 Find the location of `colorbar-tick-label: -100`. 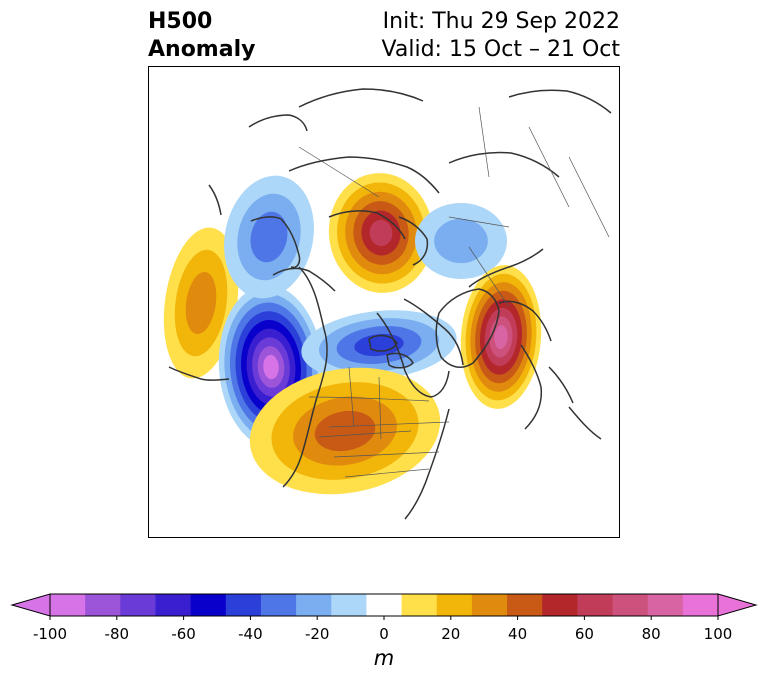

colorbar-tick-label: -100 is located at coordinates (50, 634).